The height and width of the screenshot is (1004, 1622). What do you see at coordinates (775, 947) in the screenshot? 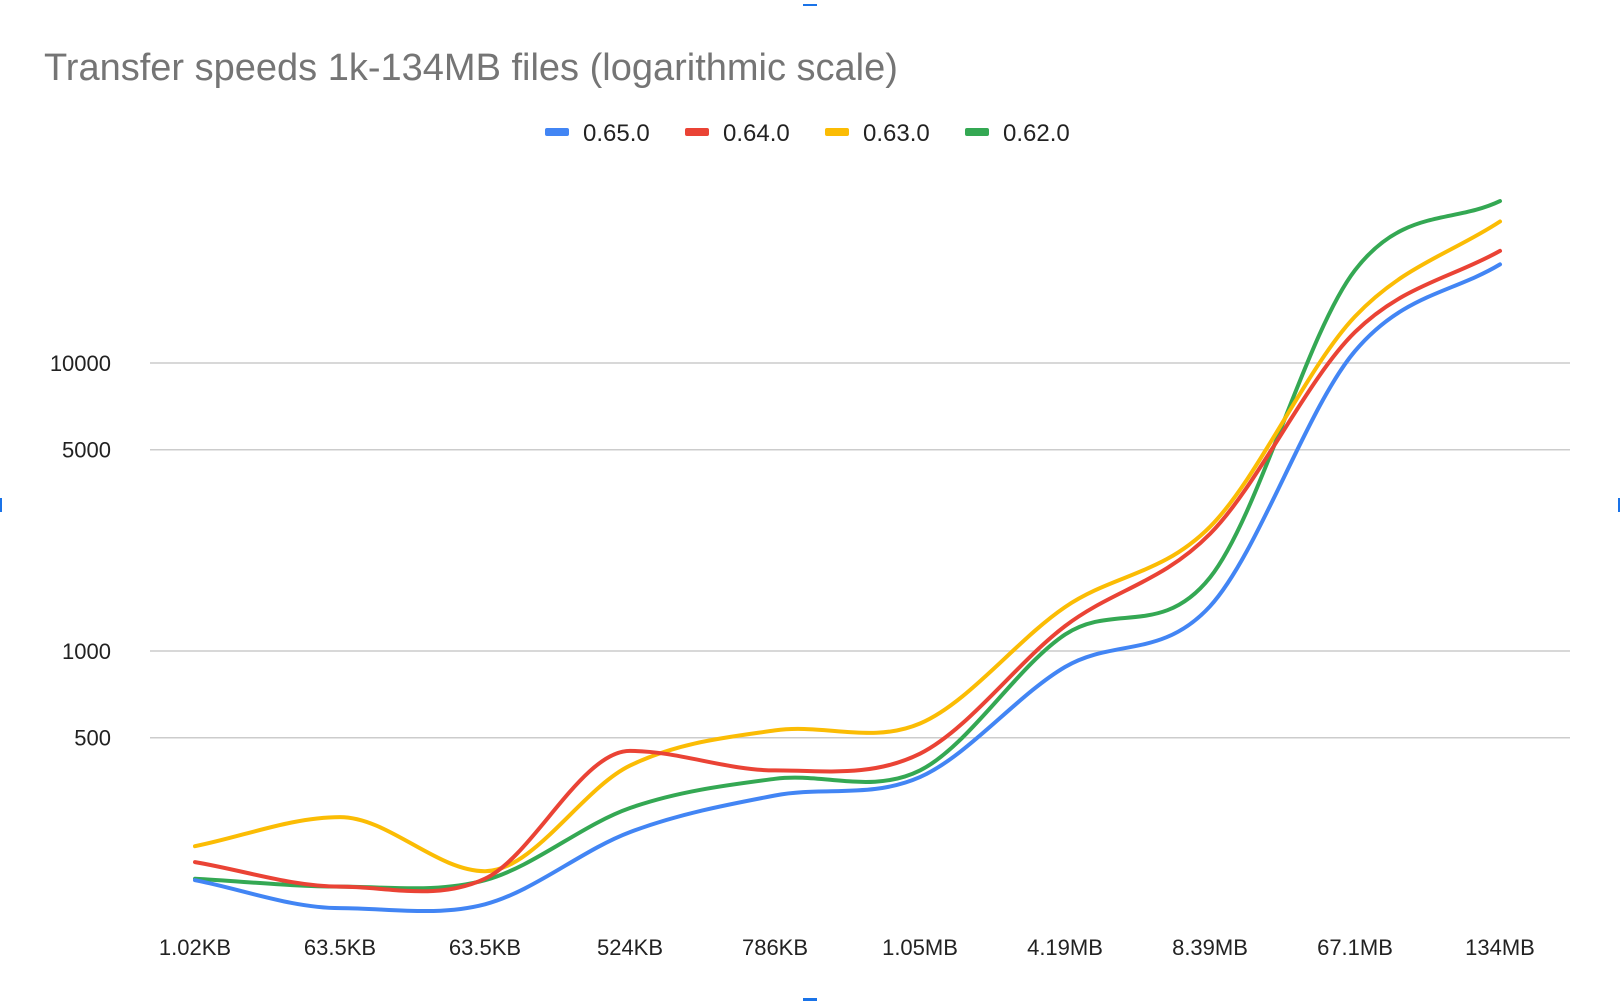
I see `x-tick-label: 786KB` at bounding box center [775, 947].